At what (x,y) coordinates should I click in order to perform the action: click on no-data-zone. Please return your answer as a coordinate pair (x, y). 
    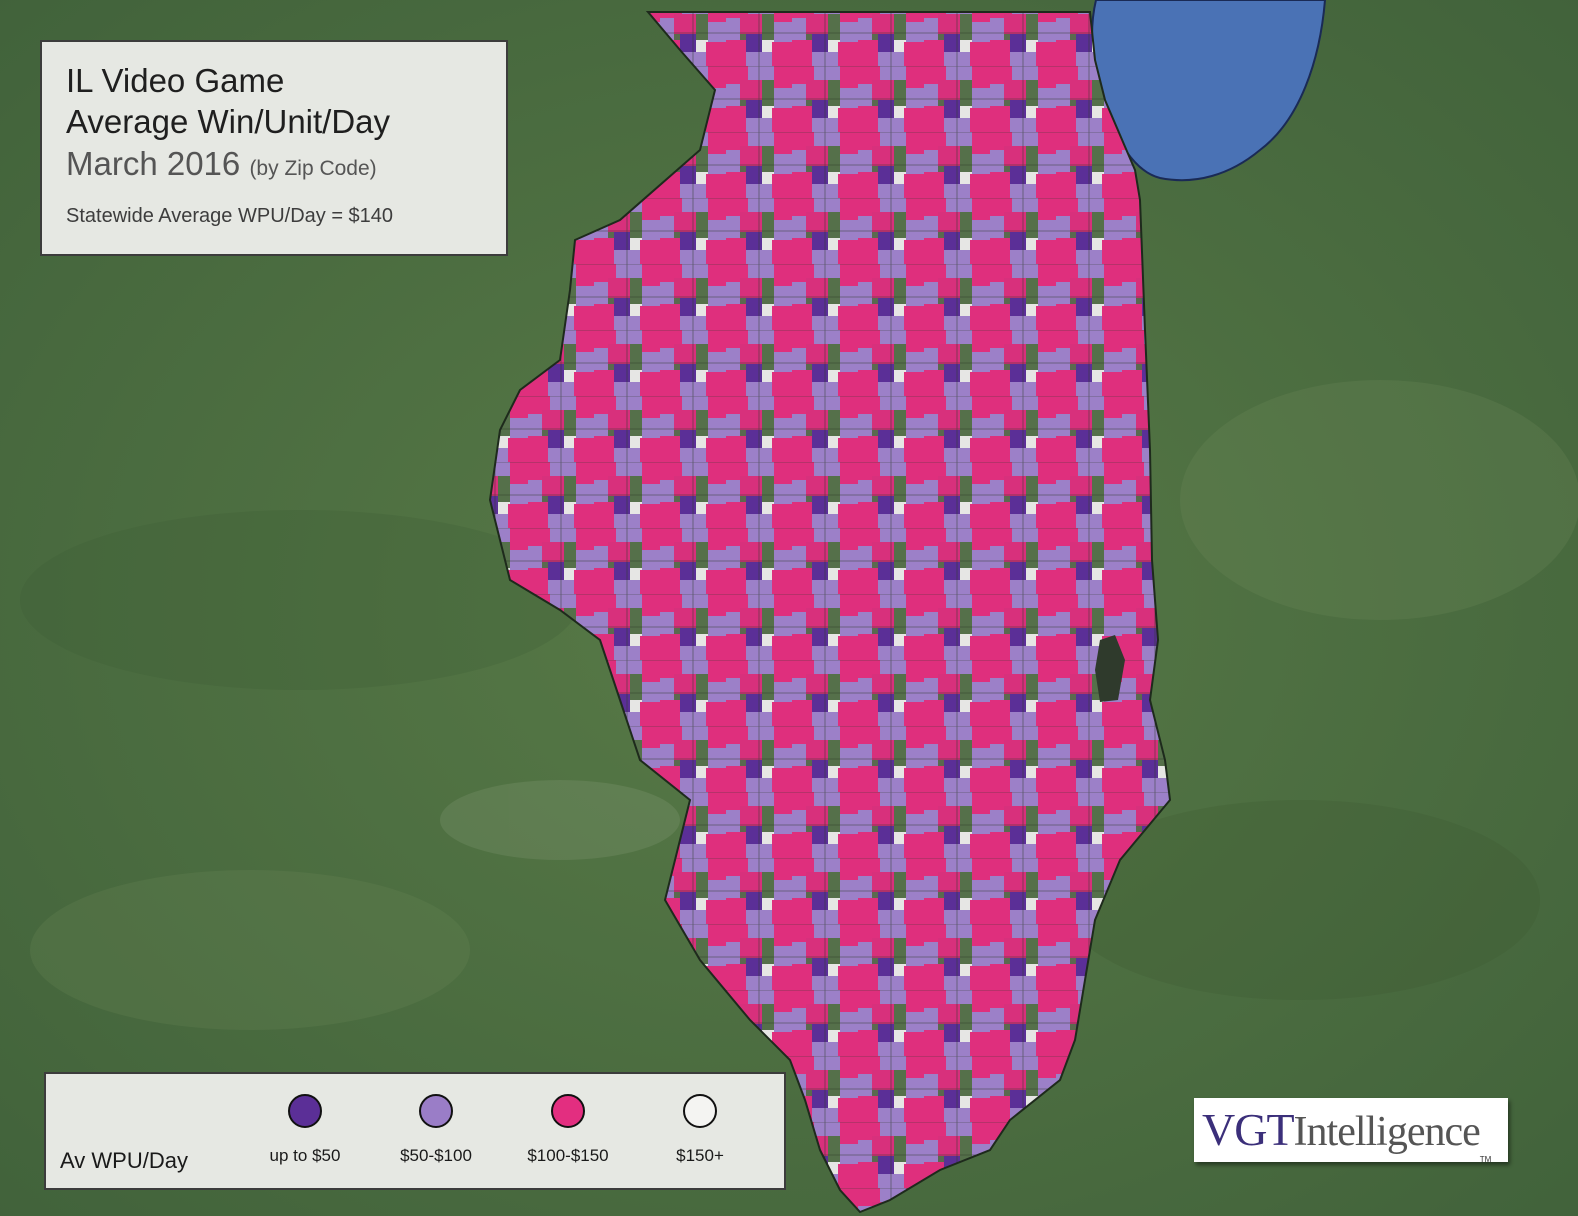
    Looking at the image, I should click on (1110, 668).